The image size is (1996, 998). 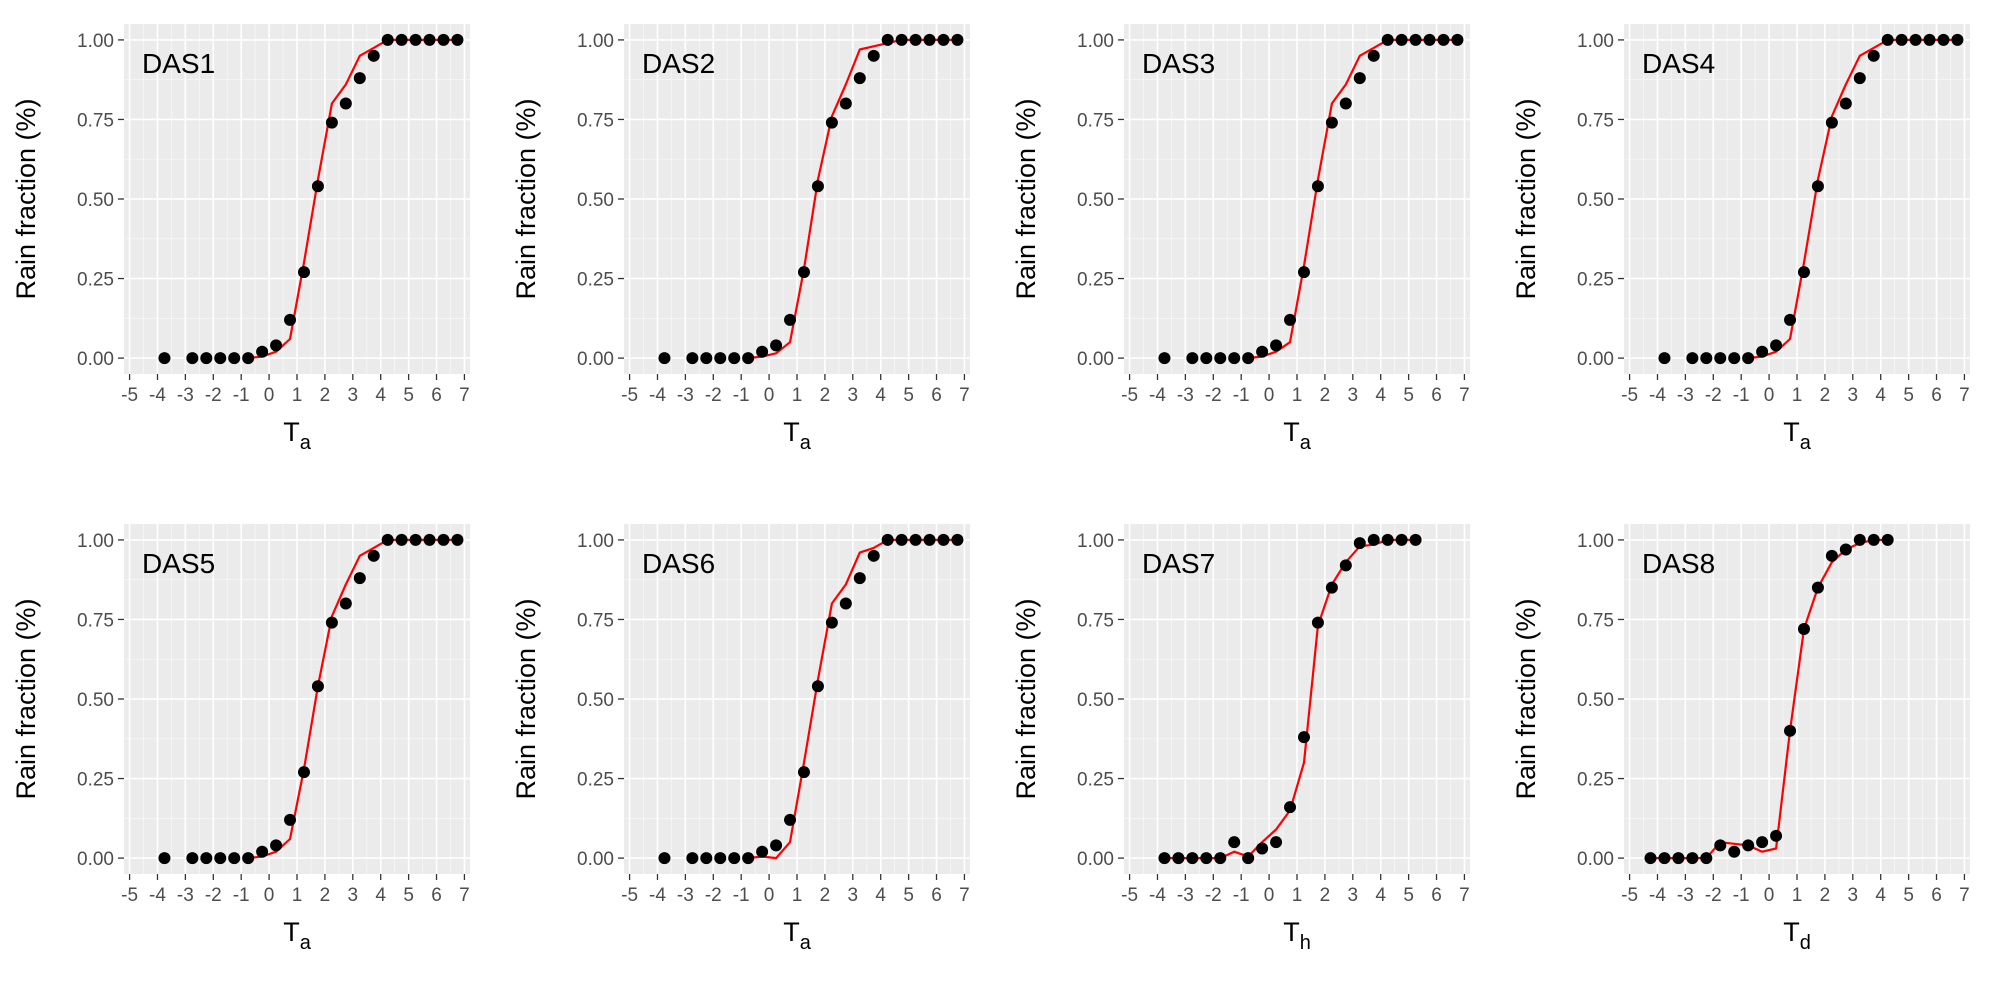 What do you see at coordinates (1678, 563) in the screenshot?
I see `panel-label: DAS8` at bounding box center [1678, 563].